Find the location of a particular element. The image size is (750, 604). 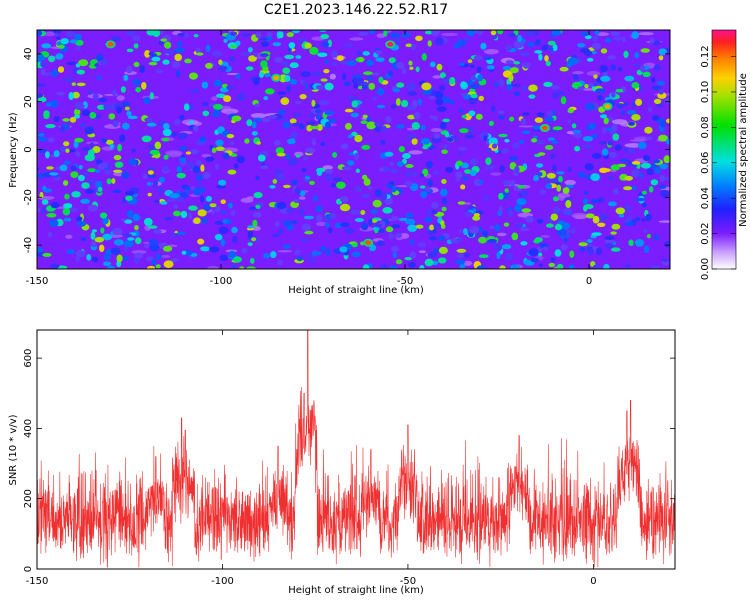

heatmap-hotspot is located at coordinates (390, 44).